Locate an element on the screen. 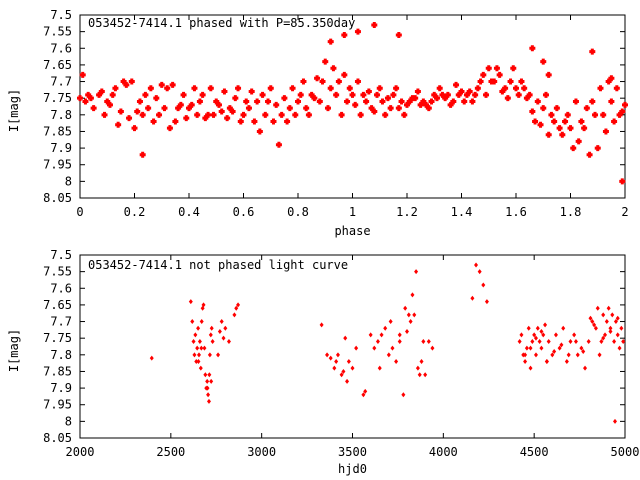 Image resolution: width=640 pixels, height=480 pixels. x-tick-label: 4000 is located at coordinates (443, 452).